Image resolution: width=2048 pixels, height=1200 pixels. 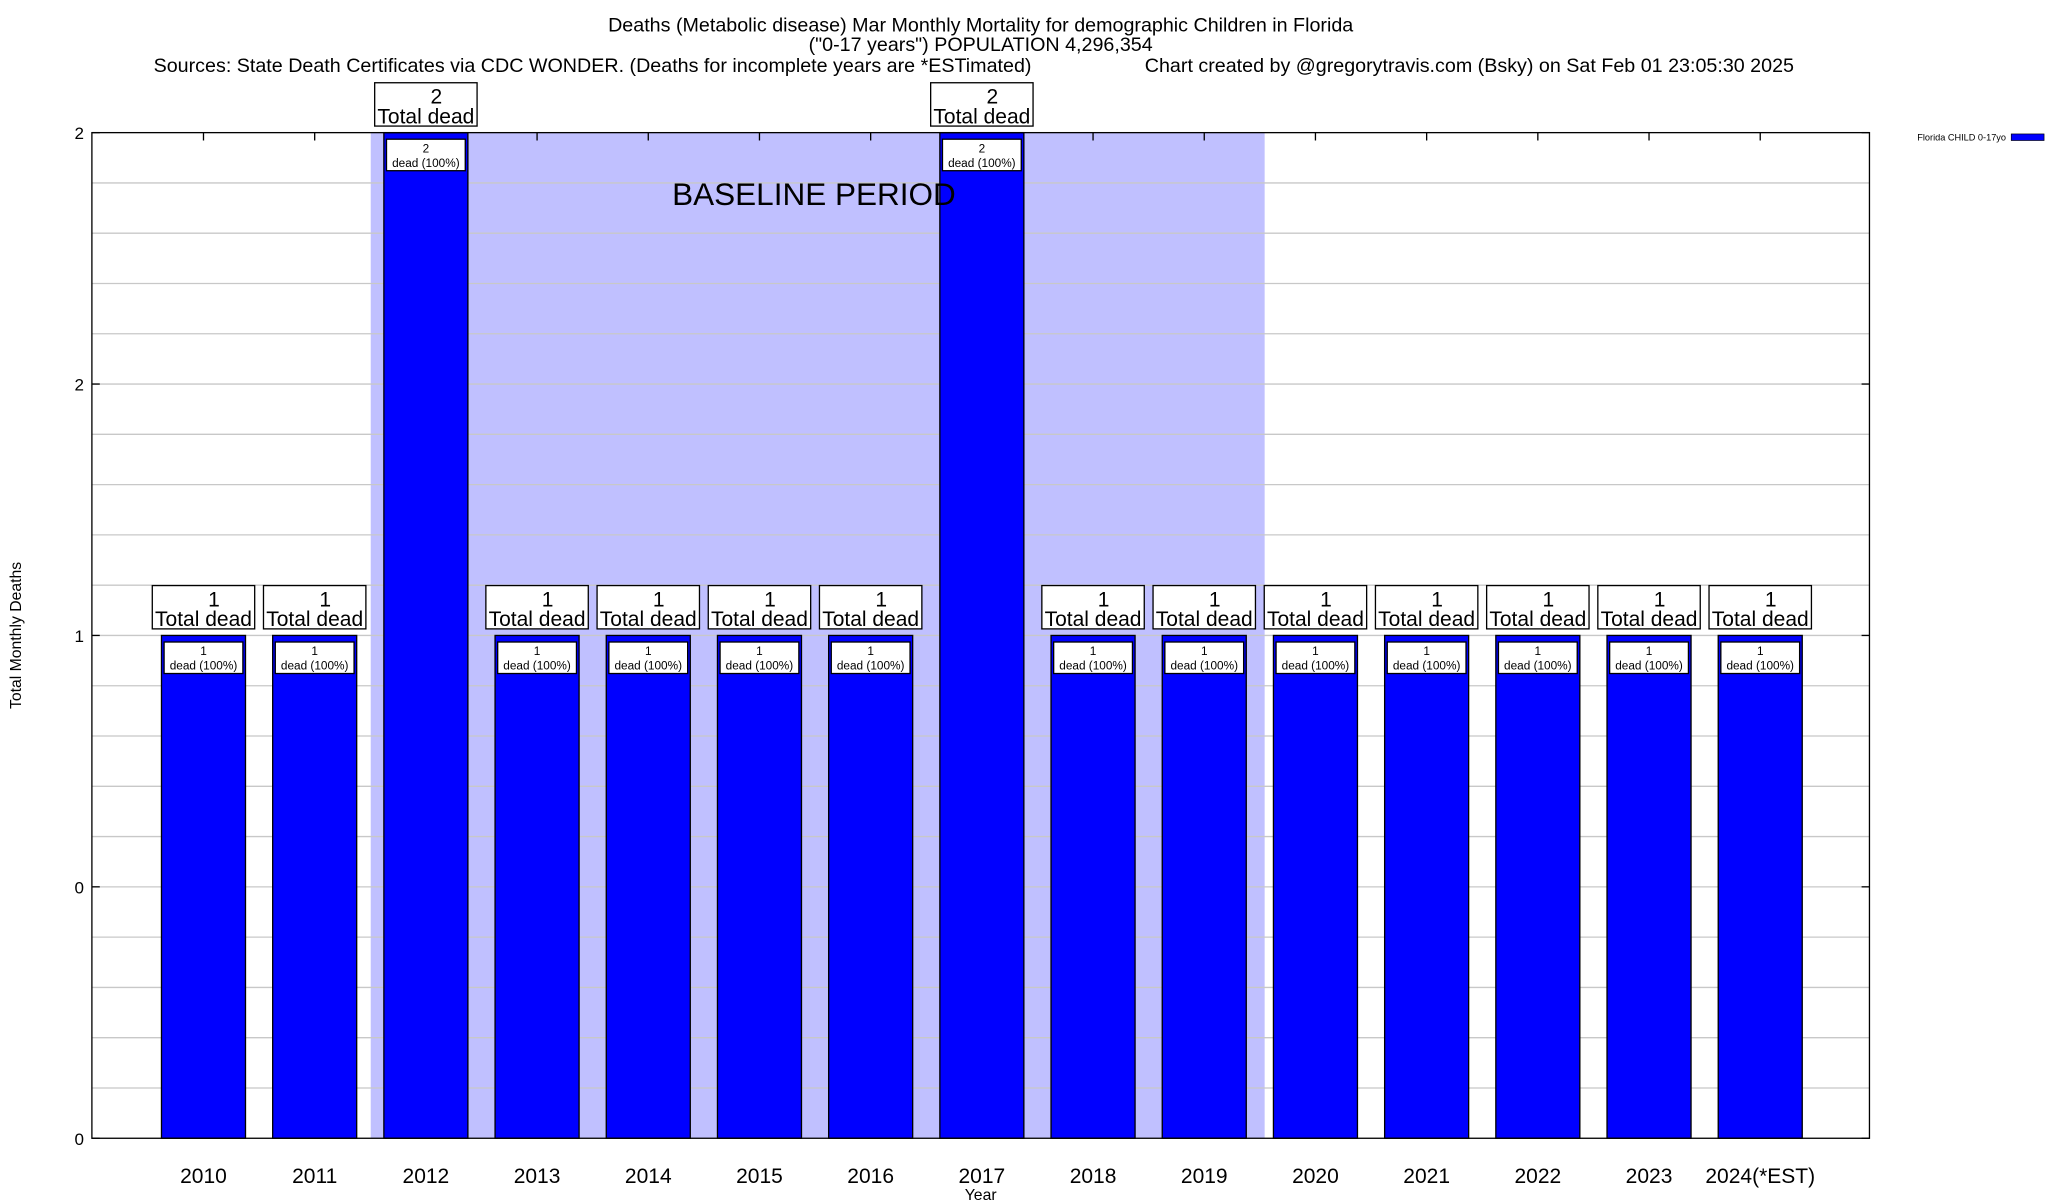 I want to click on bar-2023, so click(x=1649, y=886).